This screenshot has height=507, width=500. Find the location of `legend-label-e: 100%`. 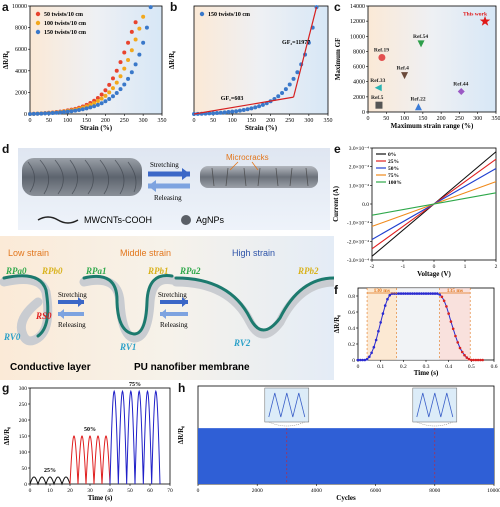

legend-label-e: 100% is located at coordinates (395, 183).